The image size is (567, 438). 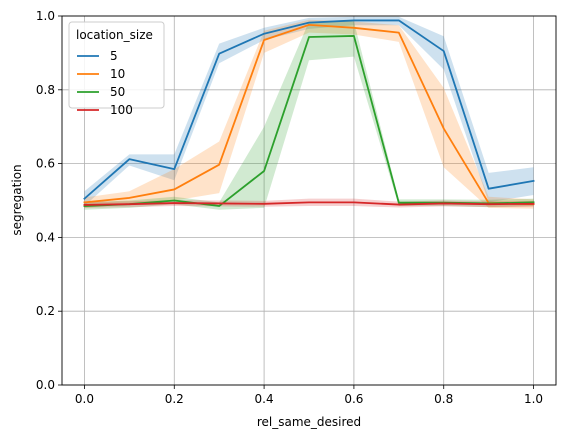 What do you see at coordinates (45, 164) in the screenshot?
I see `y-tick-label-3: 0.6` at bounding box center [45, 164].